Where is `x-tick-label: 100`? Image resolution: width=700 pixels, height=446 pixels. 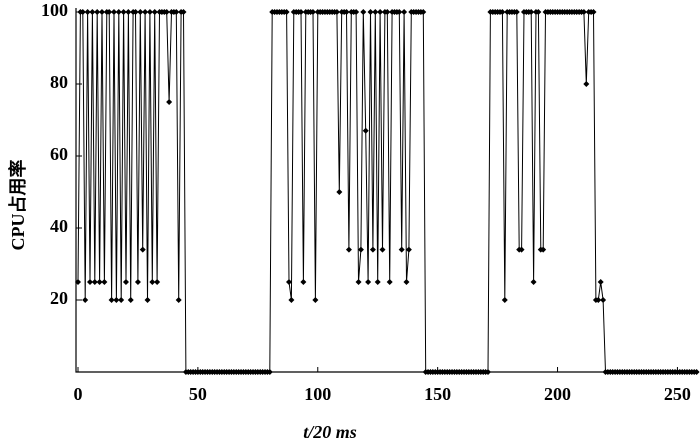
x-tick-label: 100 is located at coordinates (317, 394).